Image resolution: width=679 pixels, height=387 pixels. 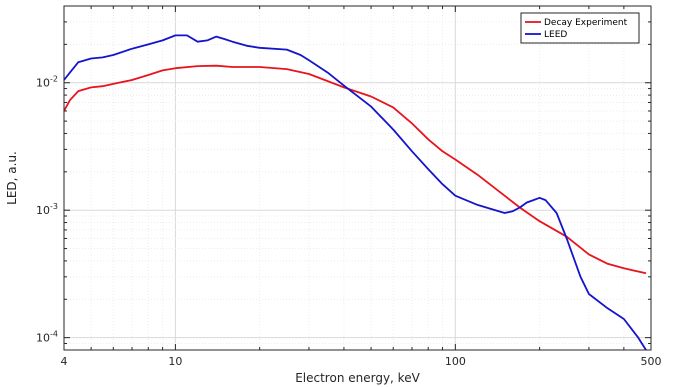 What do you see at coordinates (361, 361) in the screenshot?
I see `x-tick-labels: 4 10 100 500` at bounding box center [361, 361].